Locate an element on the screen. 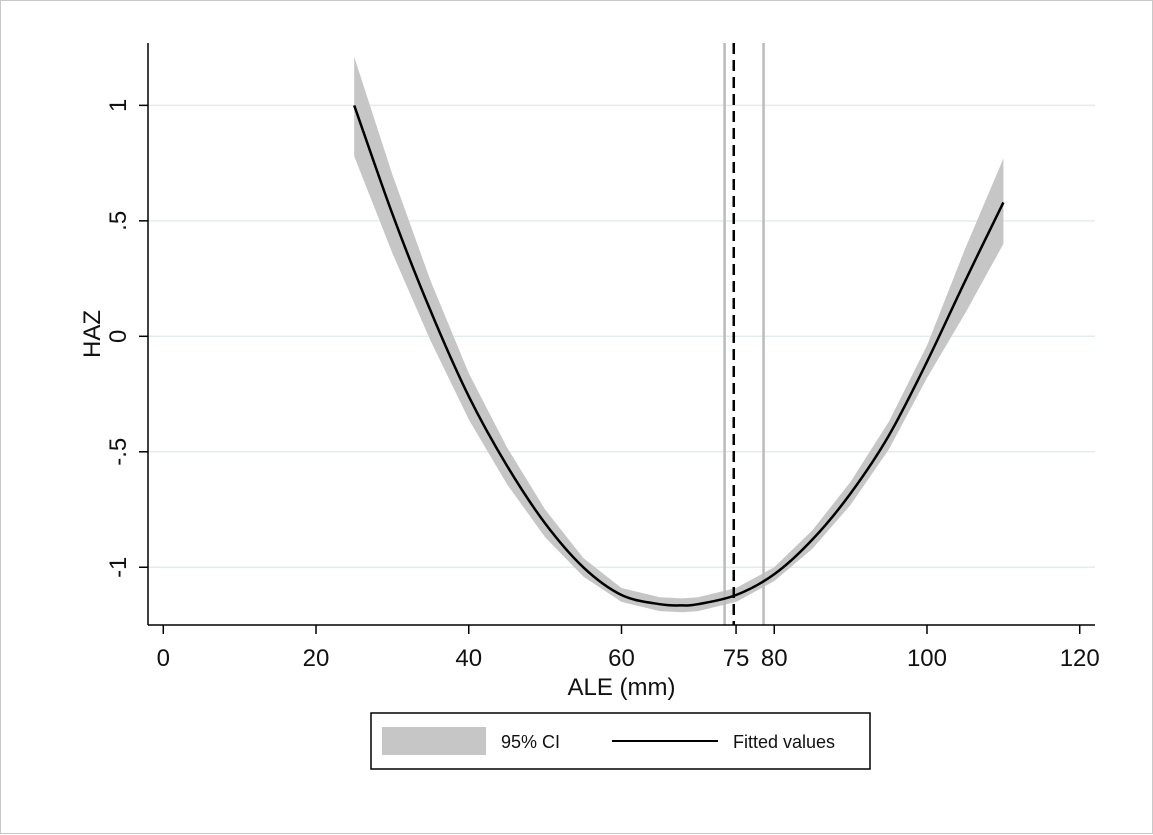  x-tick-label: 40 is located at coordinates (468, 658).